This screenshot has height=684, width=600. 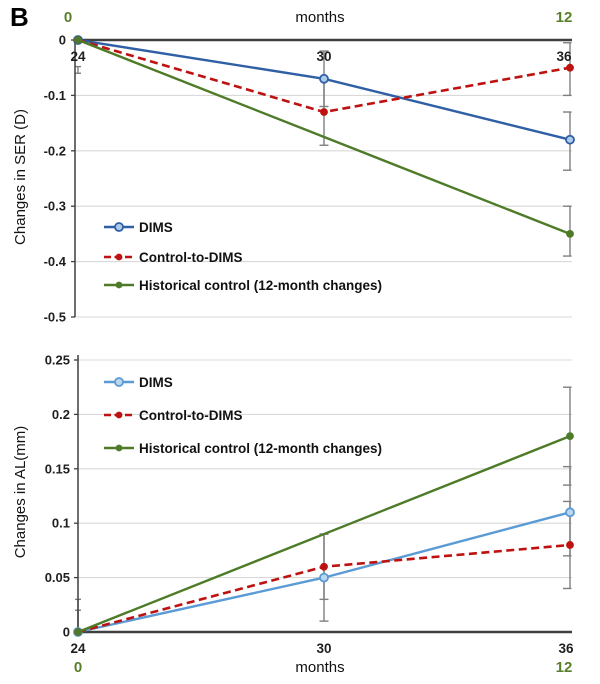 What do you see at coordinates (55, 206) in the screenshot?
I see `y-tick-label: -0.3` at bounding box center [55, 206].